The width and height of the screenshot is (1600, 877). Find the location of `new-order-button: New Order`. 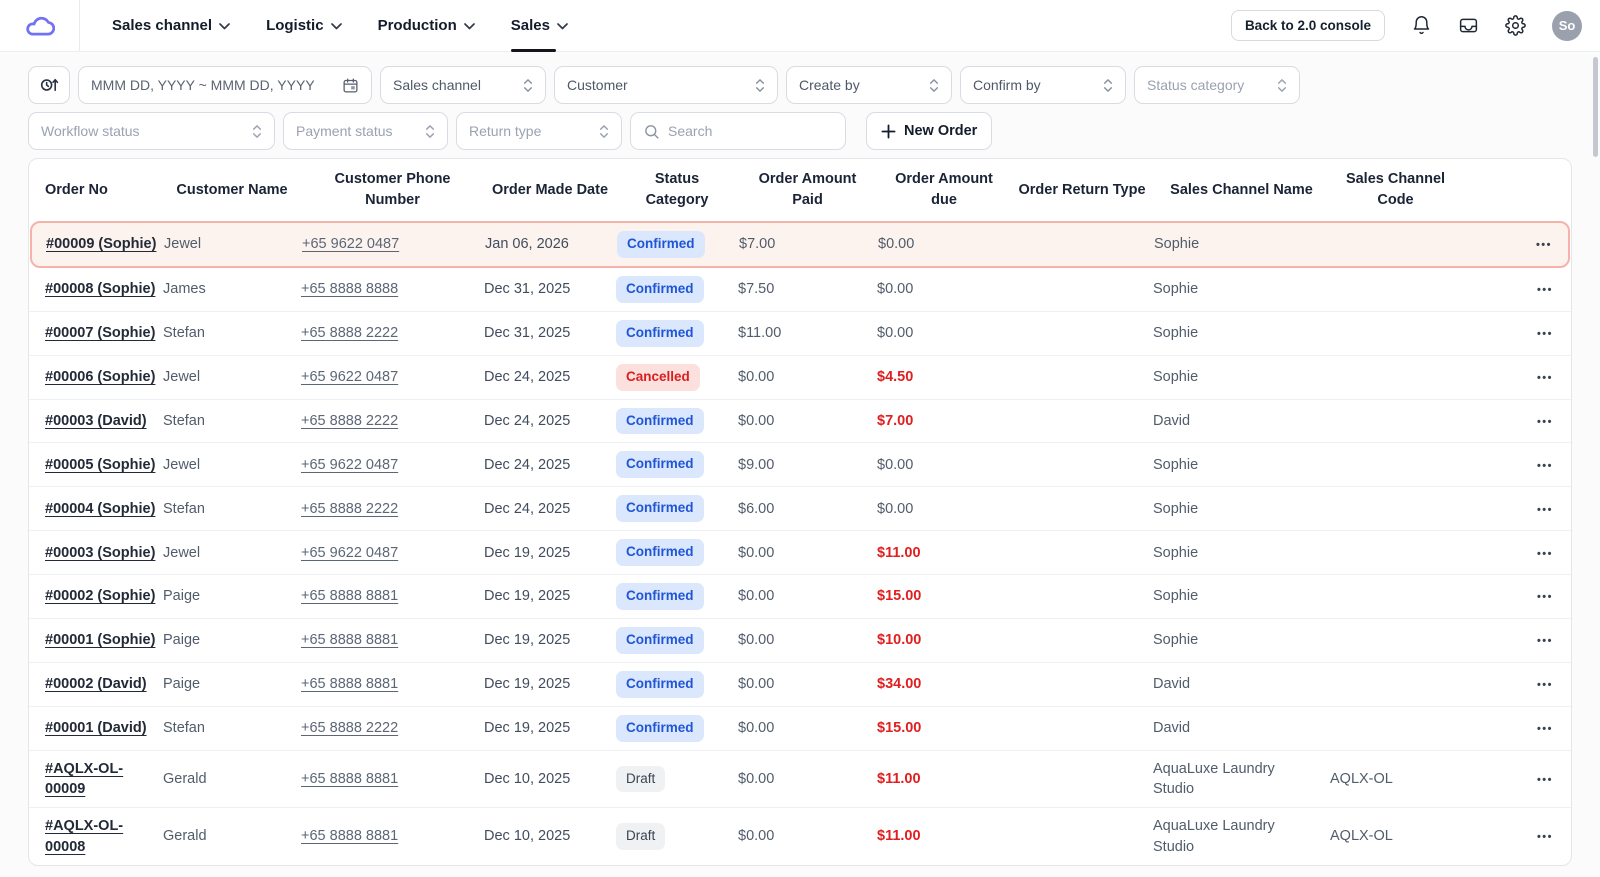

new-order-button: New Order is located at coordinates (929, 131).